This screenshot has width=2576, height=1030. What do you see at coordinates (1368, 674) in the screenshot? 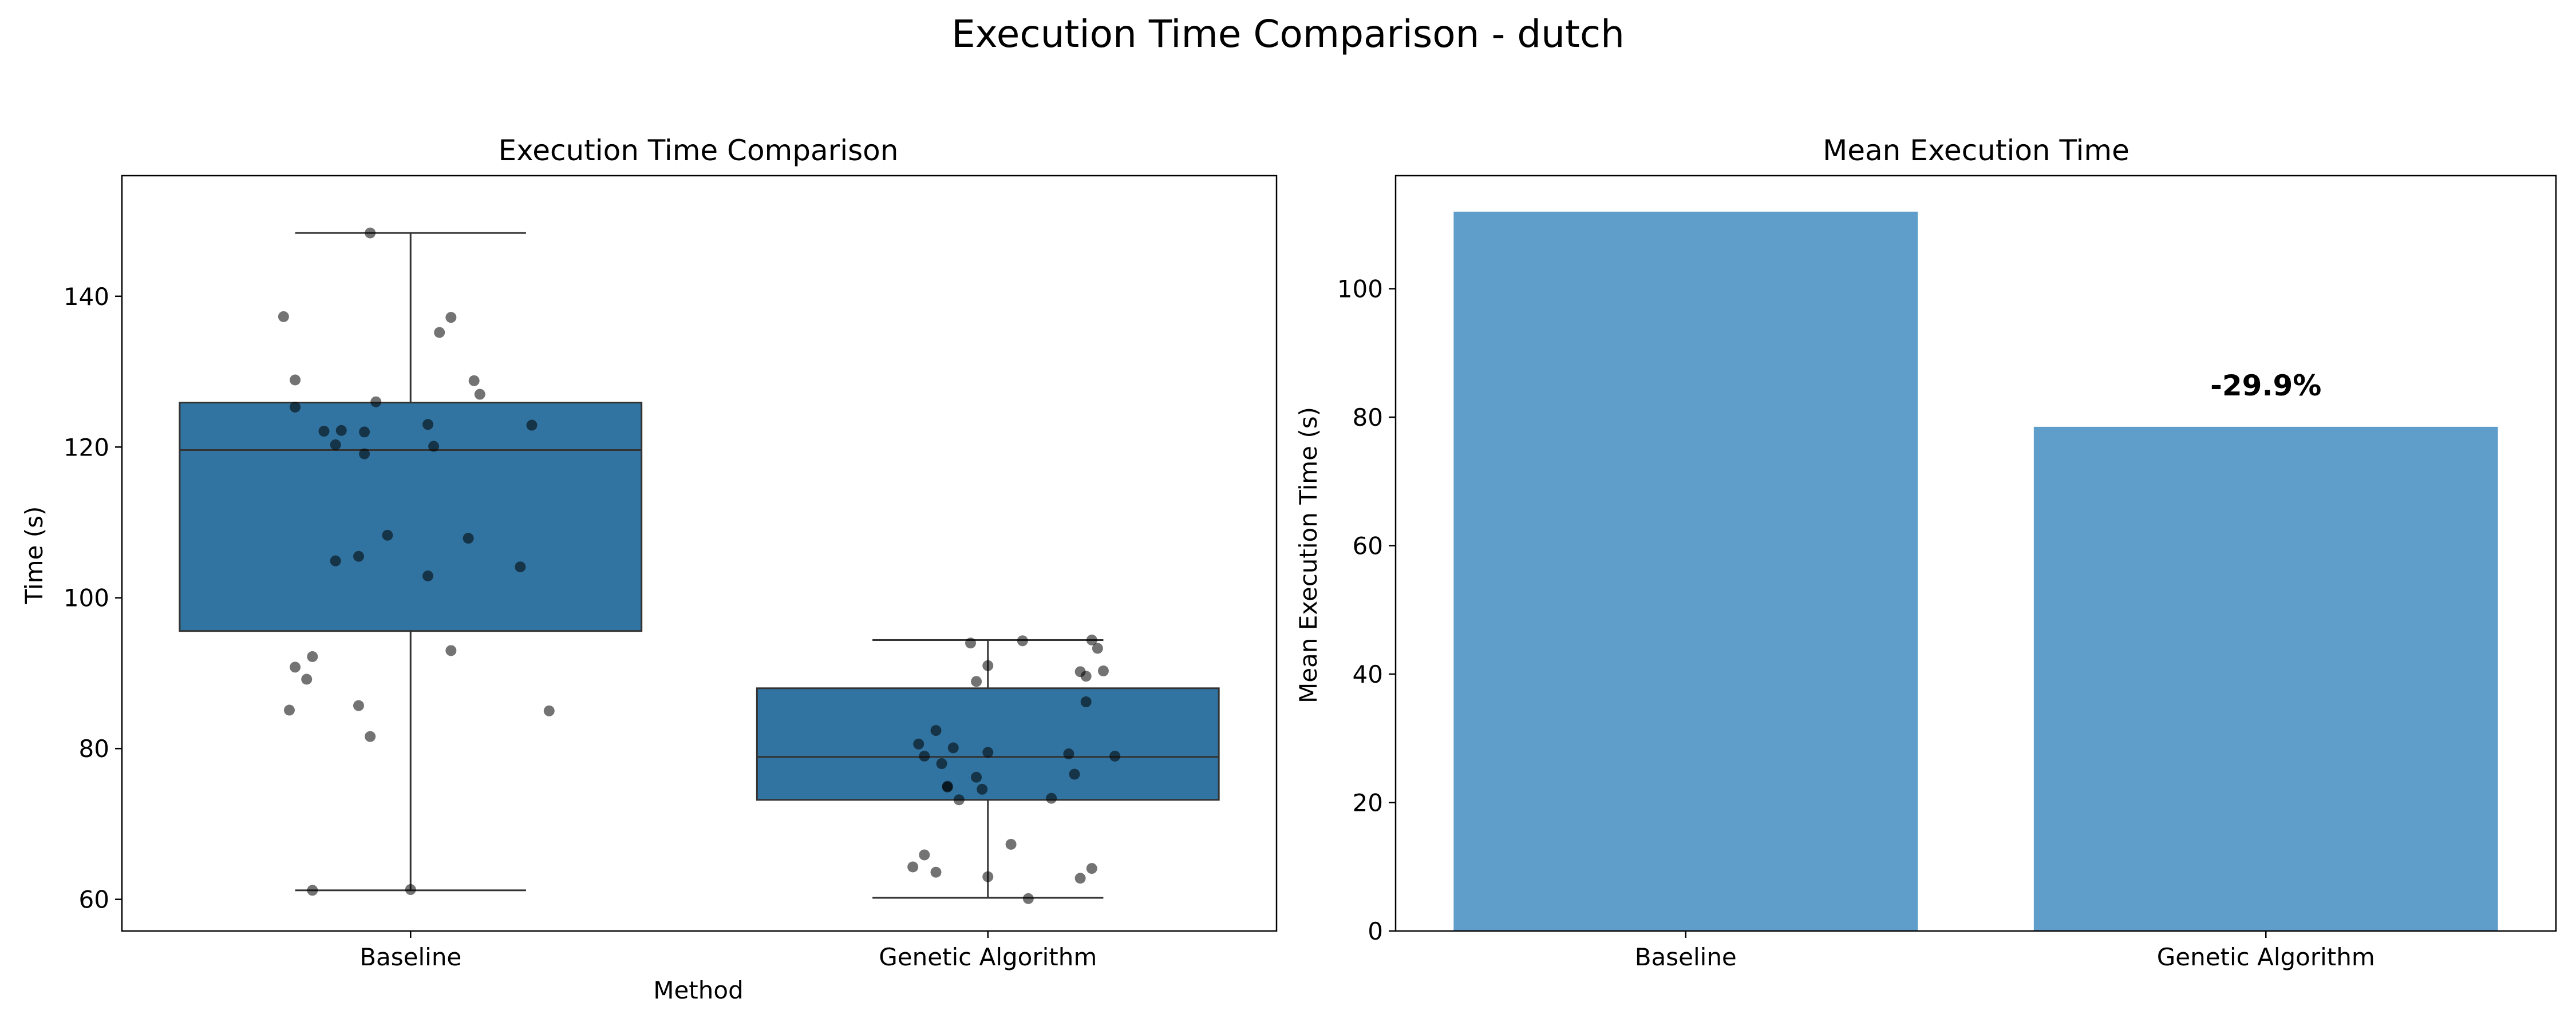
I see `y-tick-label: 40` at bounding box center [1368, 674].